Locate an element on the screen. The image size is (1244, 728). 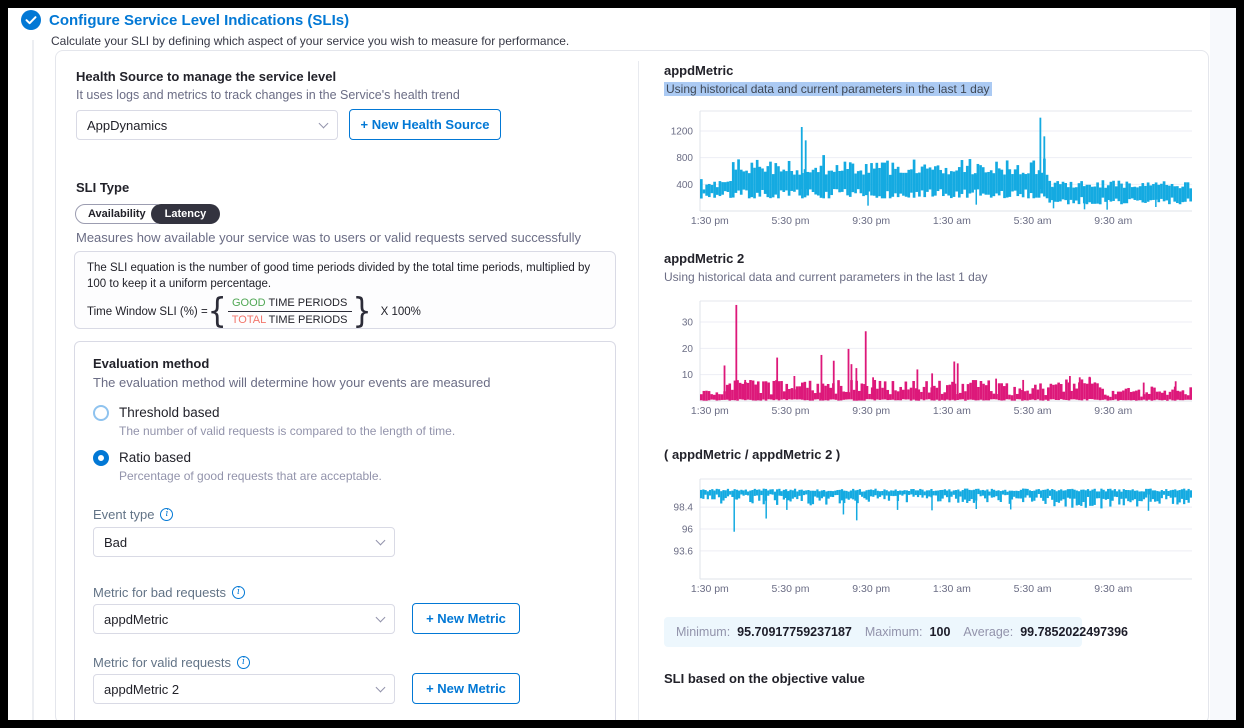
radio-unselected-icon is located at coordinates (101, 413).